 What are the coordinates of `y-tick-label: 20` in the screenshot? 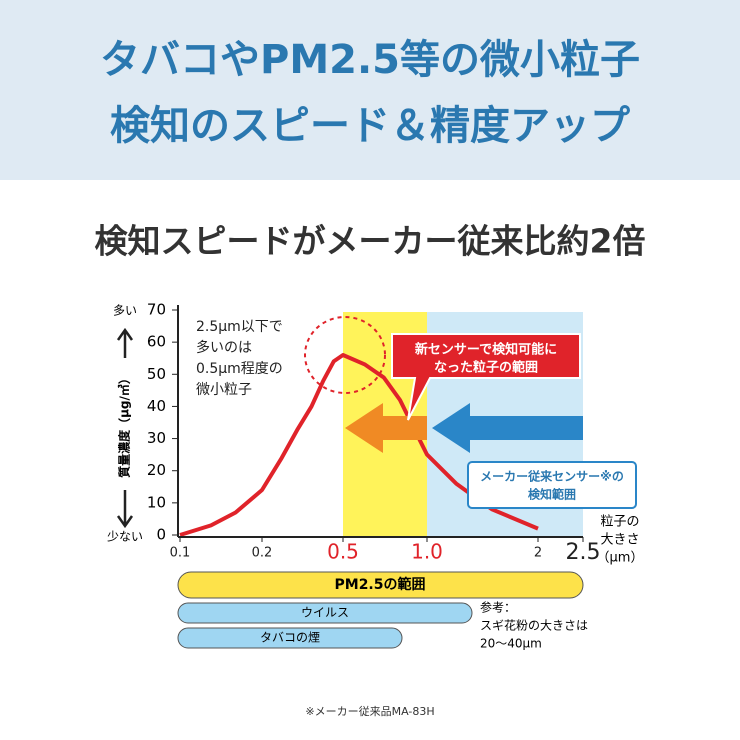 It's located at (156, 470).